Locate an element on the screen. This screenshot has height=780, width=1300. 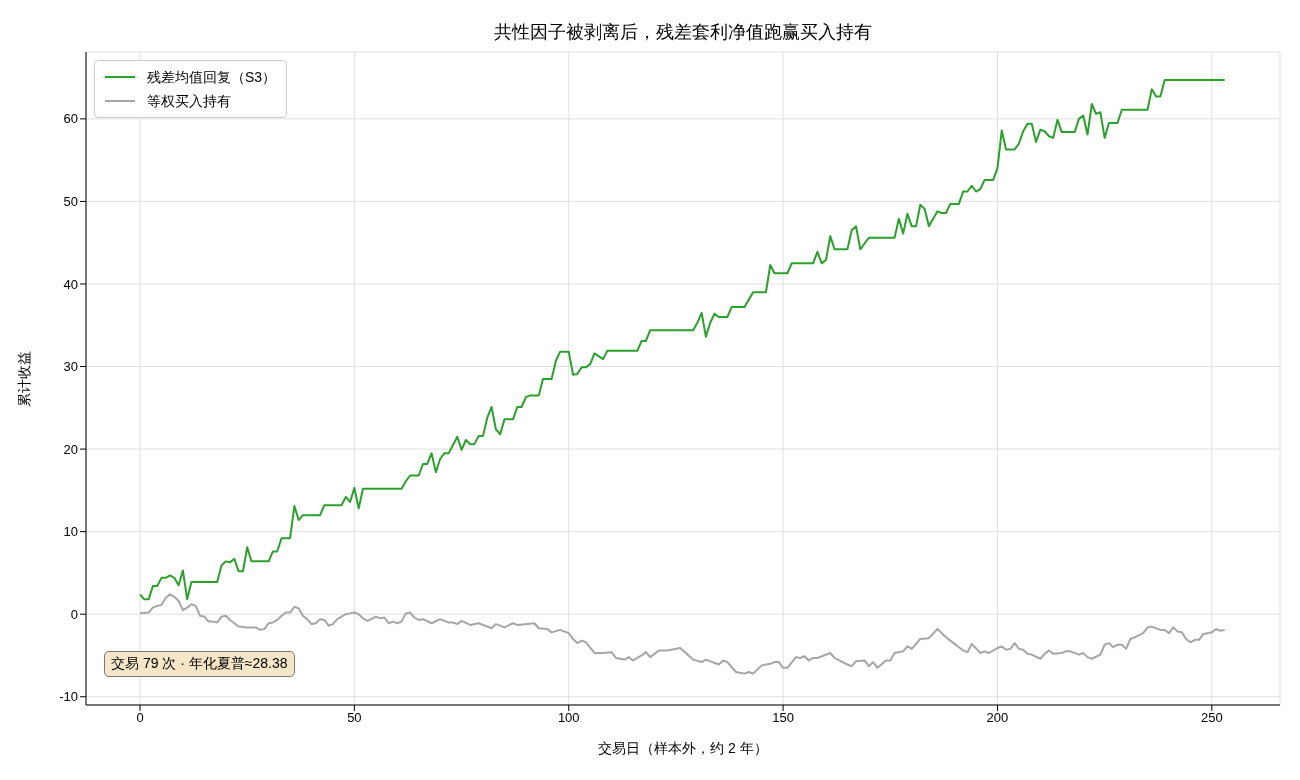
line-series is located at coordinates (682, 634).